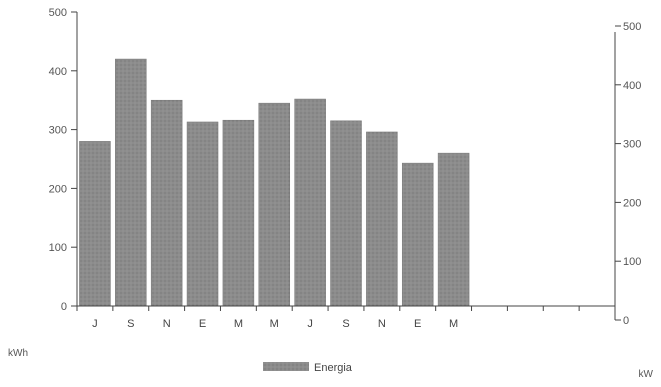  Describe the element at coordinates (632, 145) in the screenshot. I see `y-tick-label-right: 300` at that location.